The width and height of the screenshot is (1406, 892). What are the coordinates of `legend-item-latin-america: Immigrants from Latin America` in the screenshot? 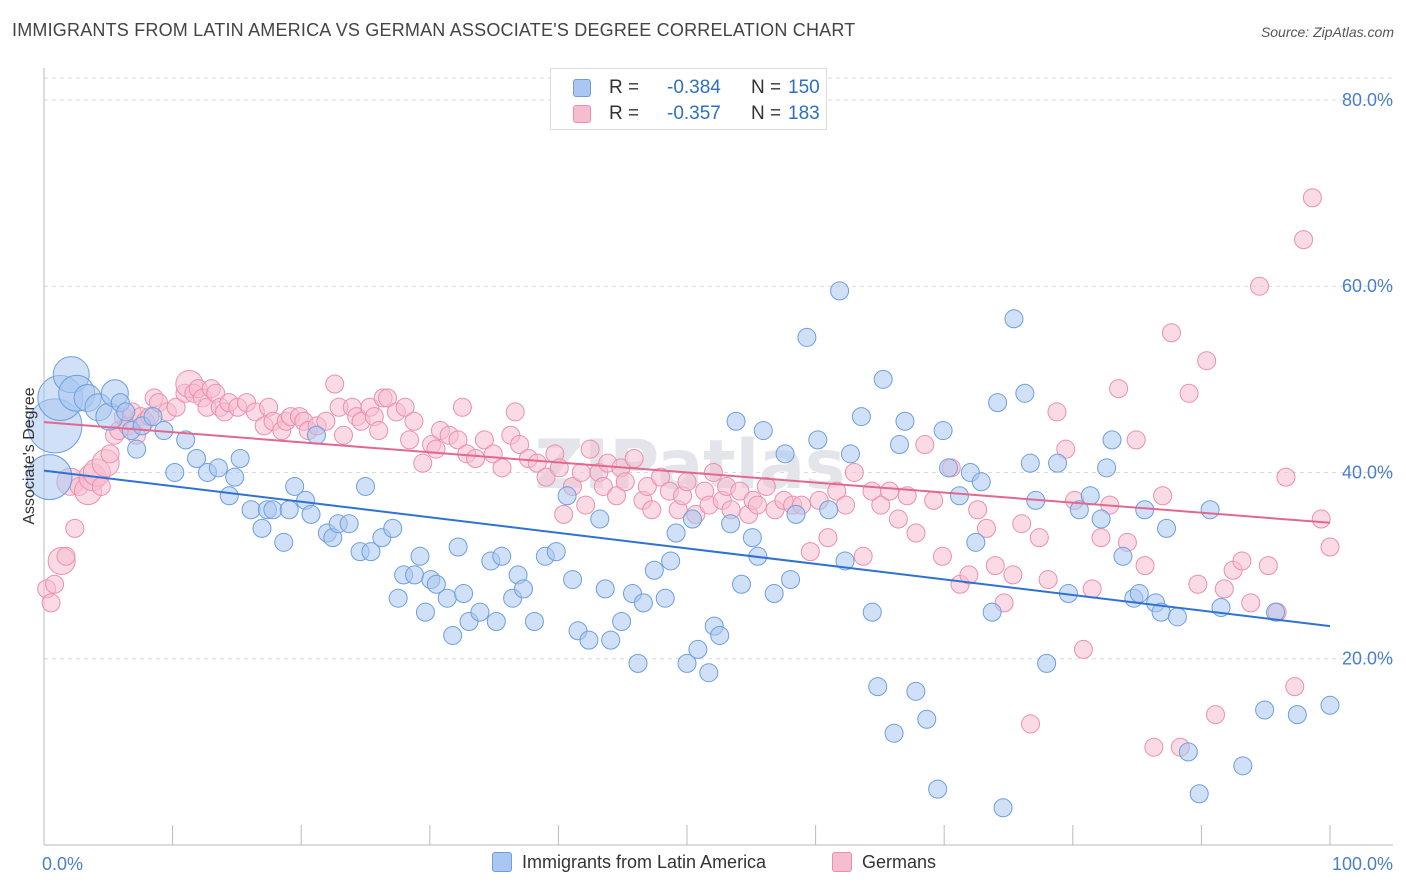 It's located at (629, 862).